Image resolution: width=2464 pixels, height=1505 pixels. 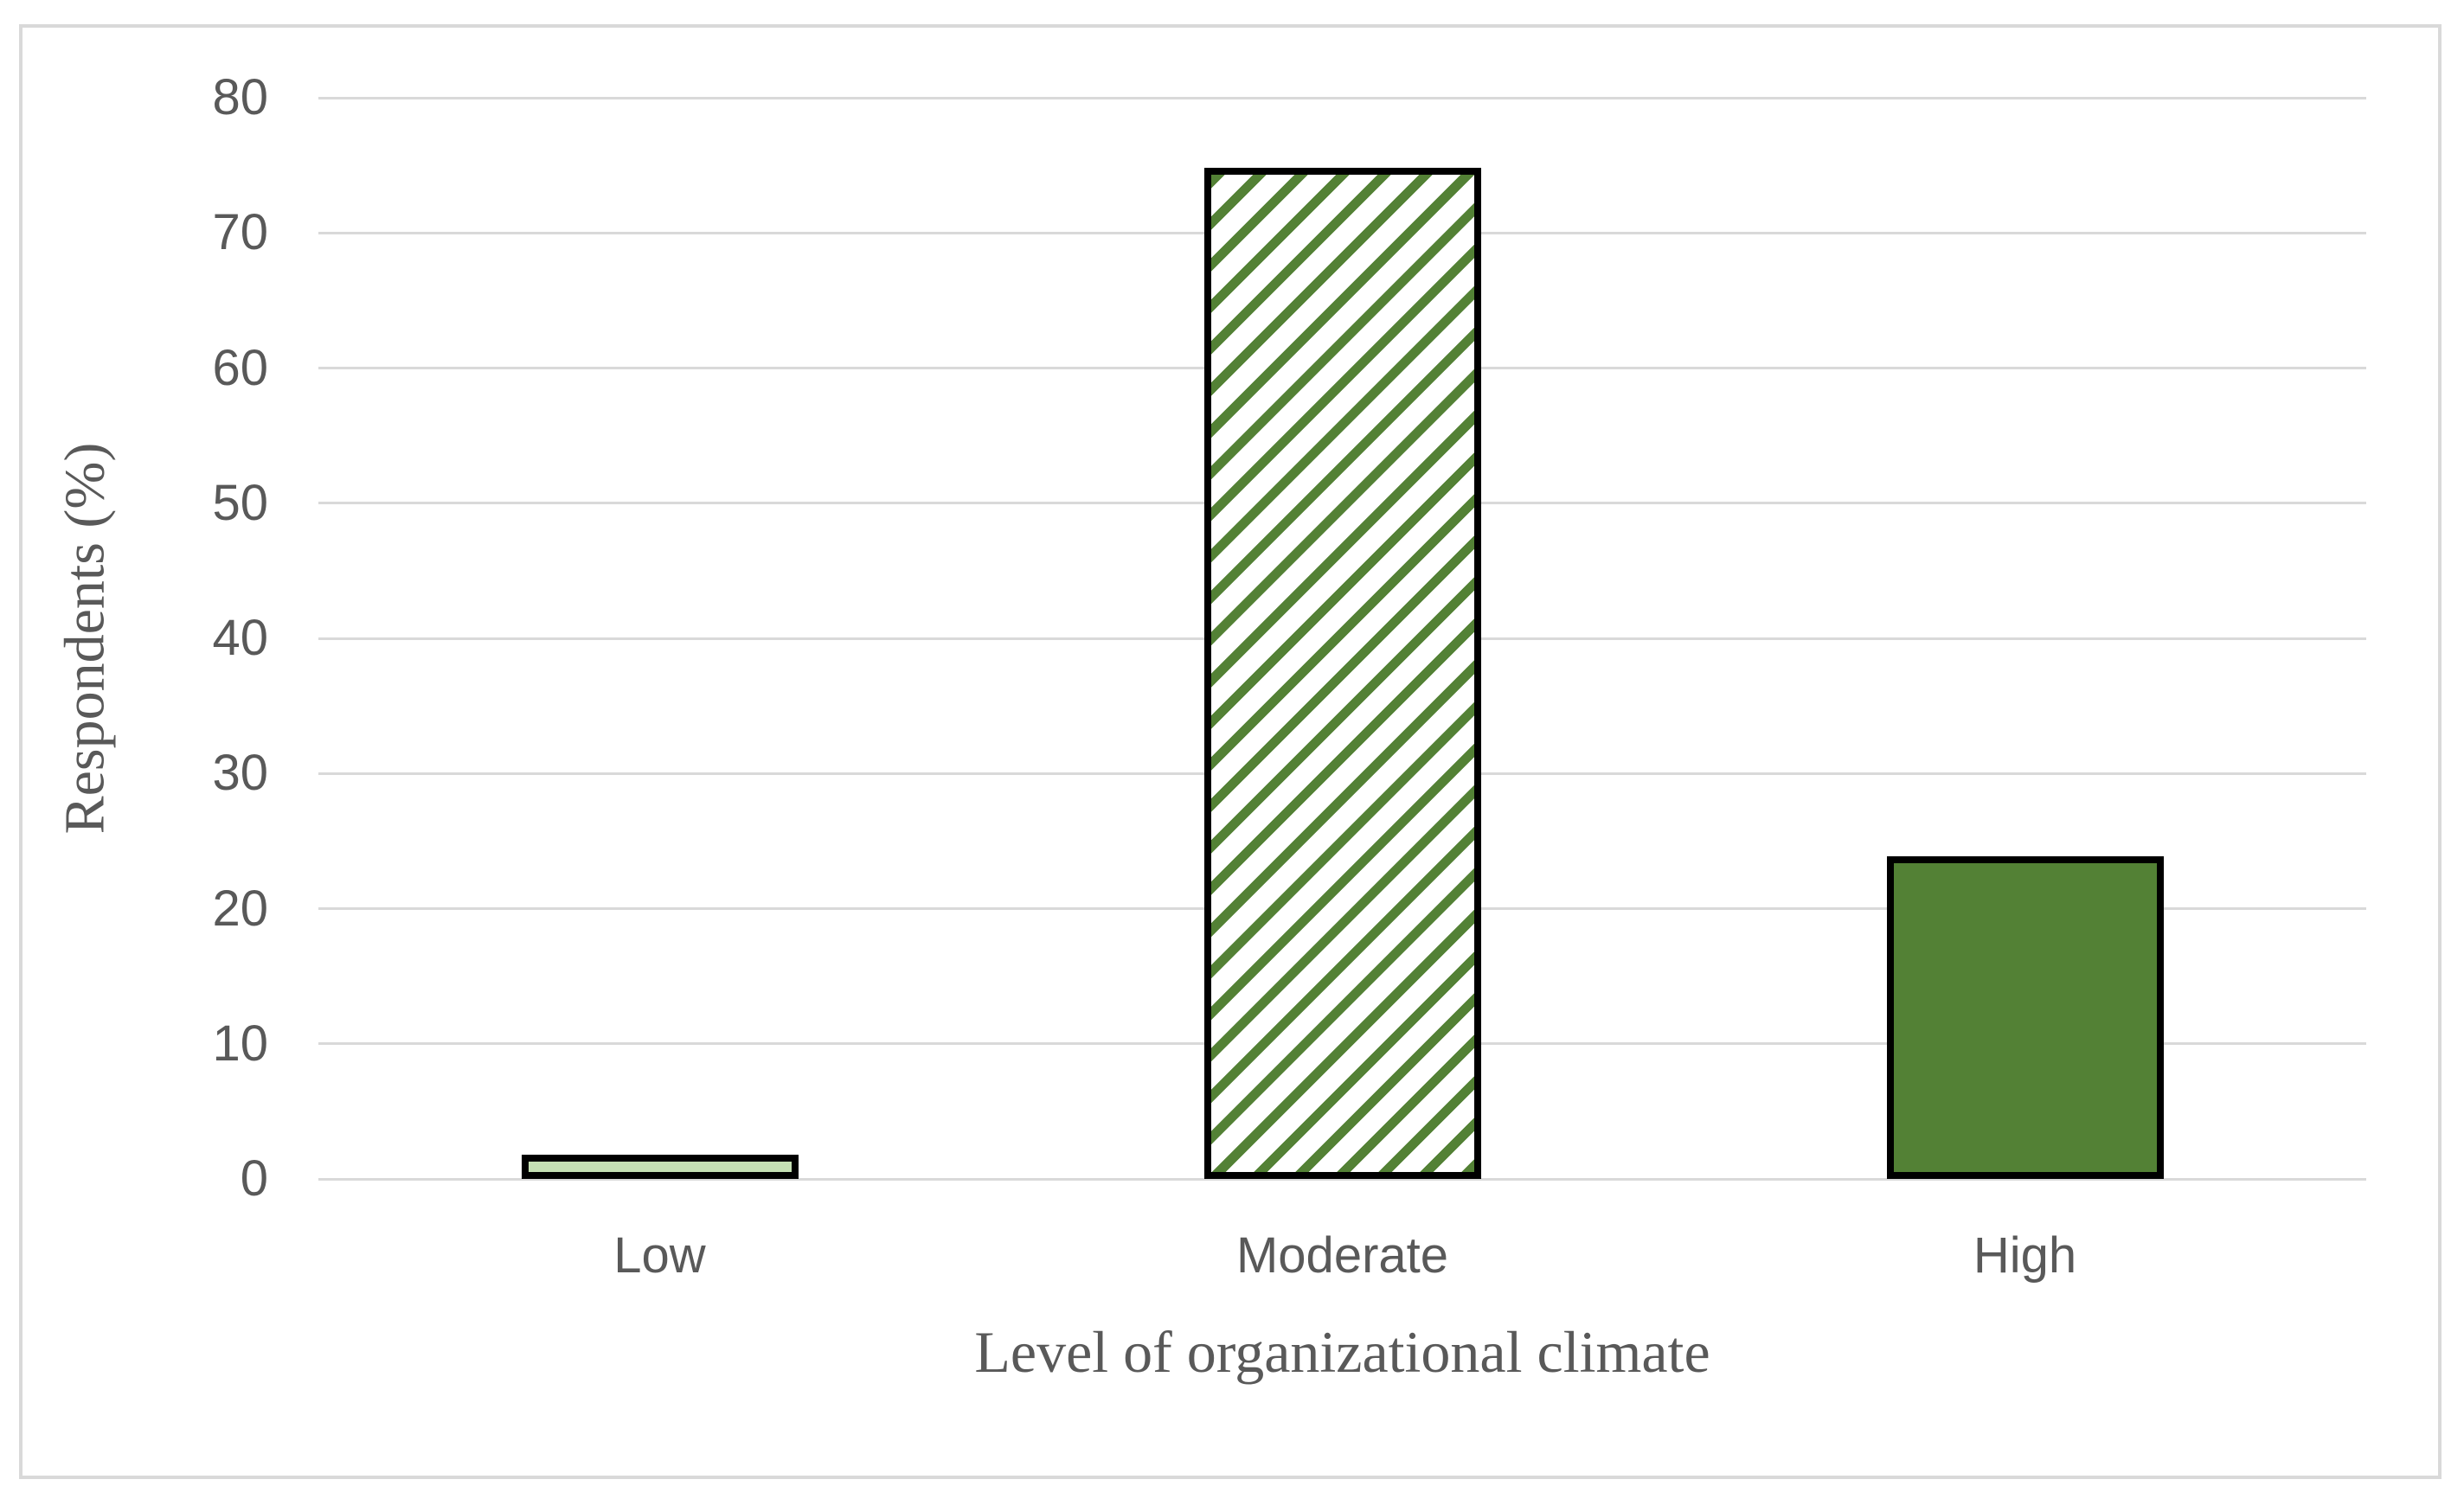 What do you see at coordinates (2025, 1255) in the screenshot?
I see `x-category-label-high: High` at bounding box center [2025, 1255].